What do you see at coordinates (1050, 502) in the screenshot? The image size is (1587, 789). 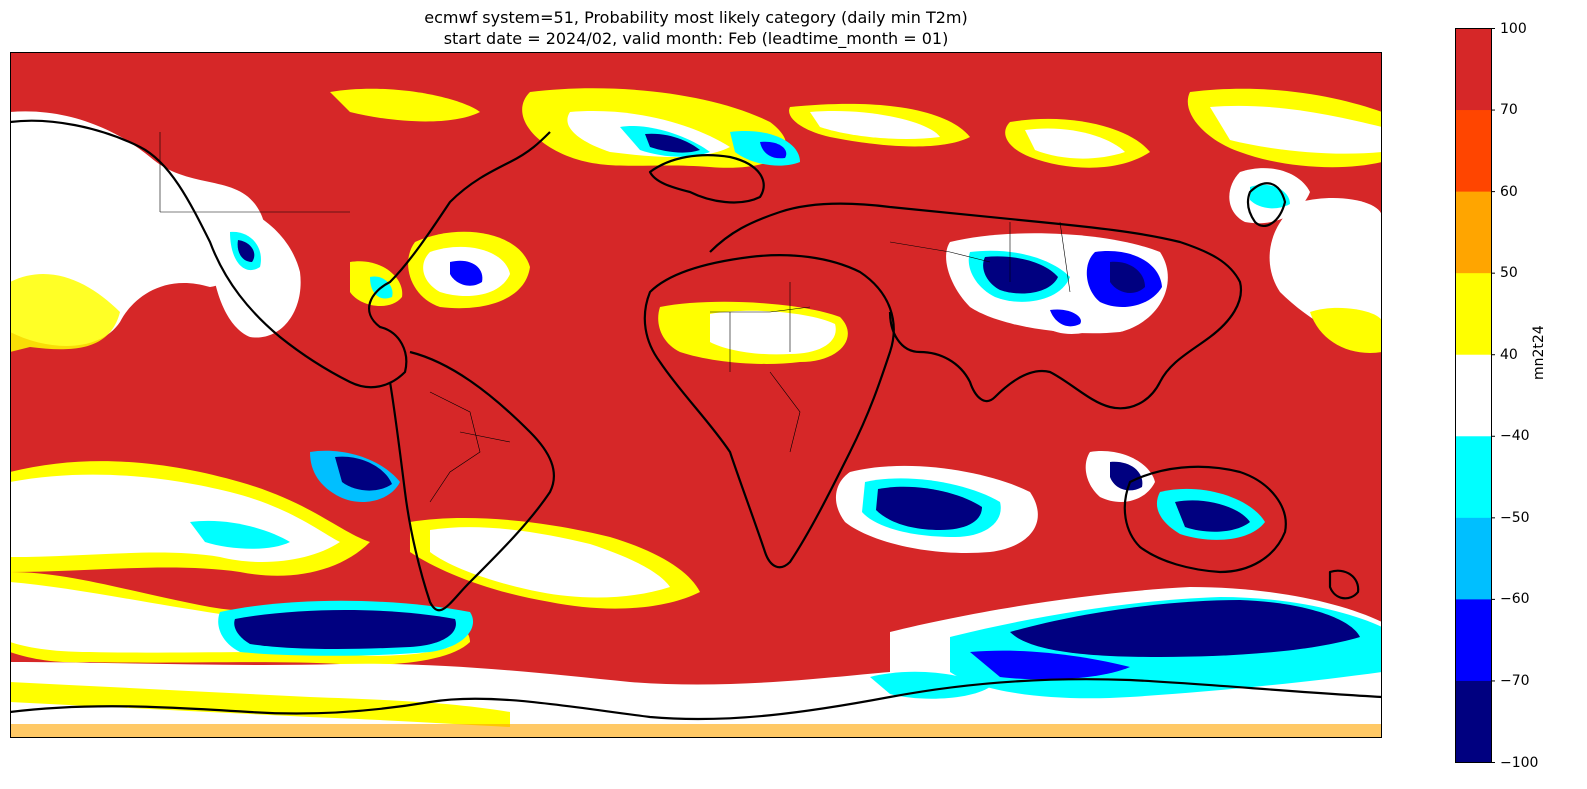 I see `indian-ocean-anomalies` at bounding box center [1050, 502].